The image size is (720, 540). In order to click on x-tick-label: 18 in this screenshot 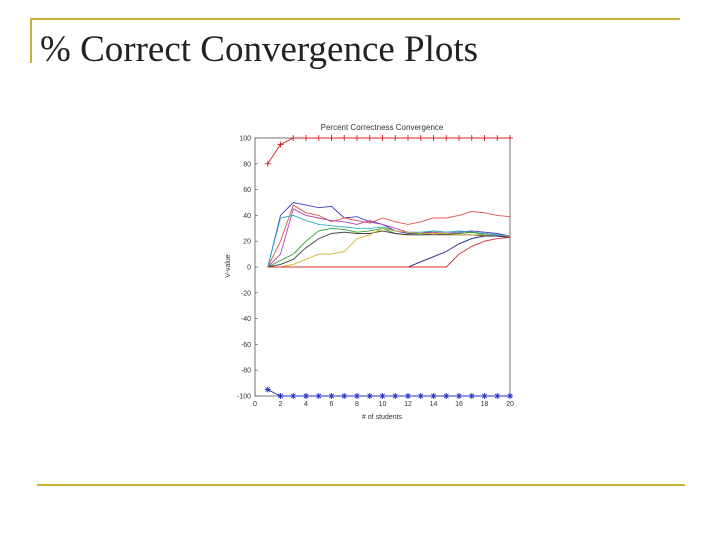, I will do `click(485, 404)`.